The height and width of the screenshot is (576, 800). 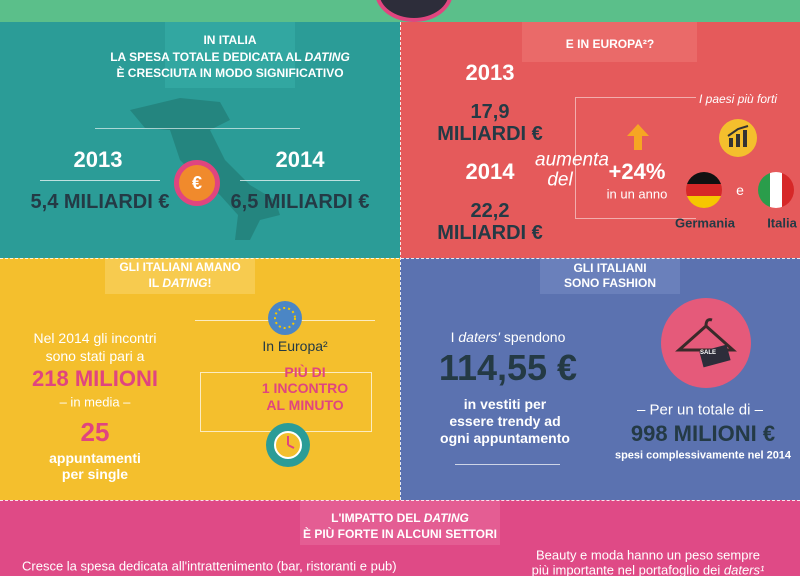 I want to click on growth-label: del, so click(x=560, y=180).